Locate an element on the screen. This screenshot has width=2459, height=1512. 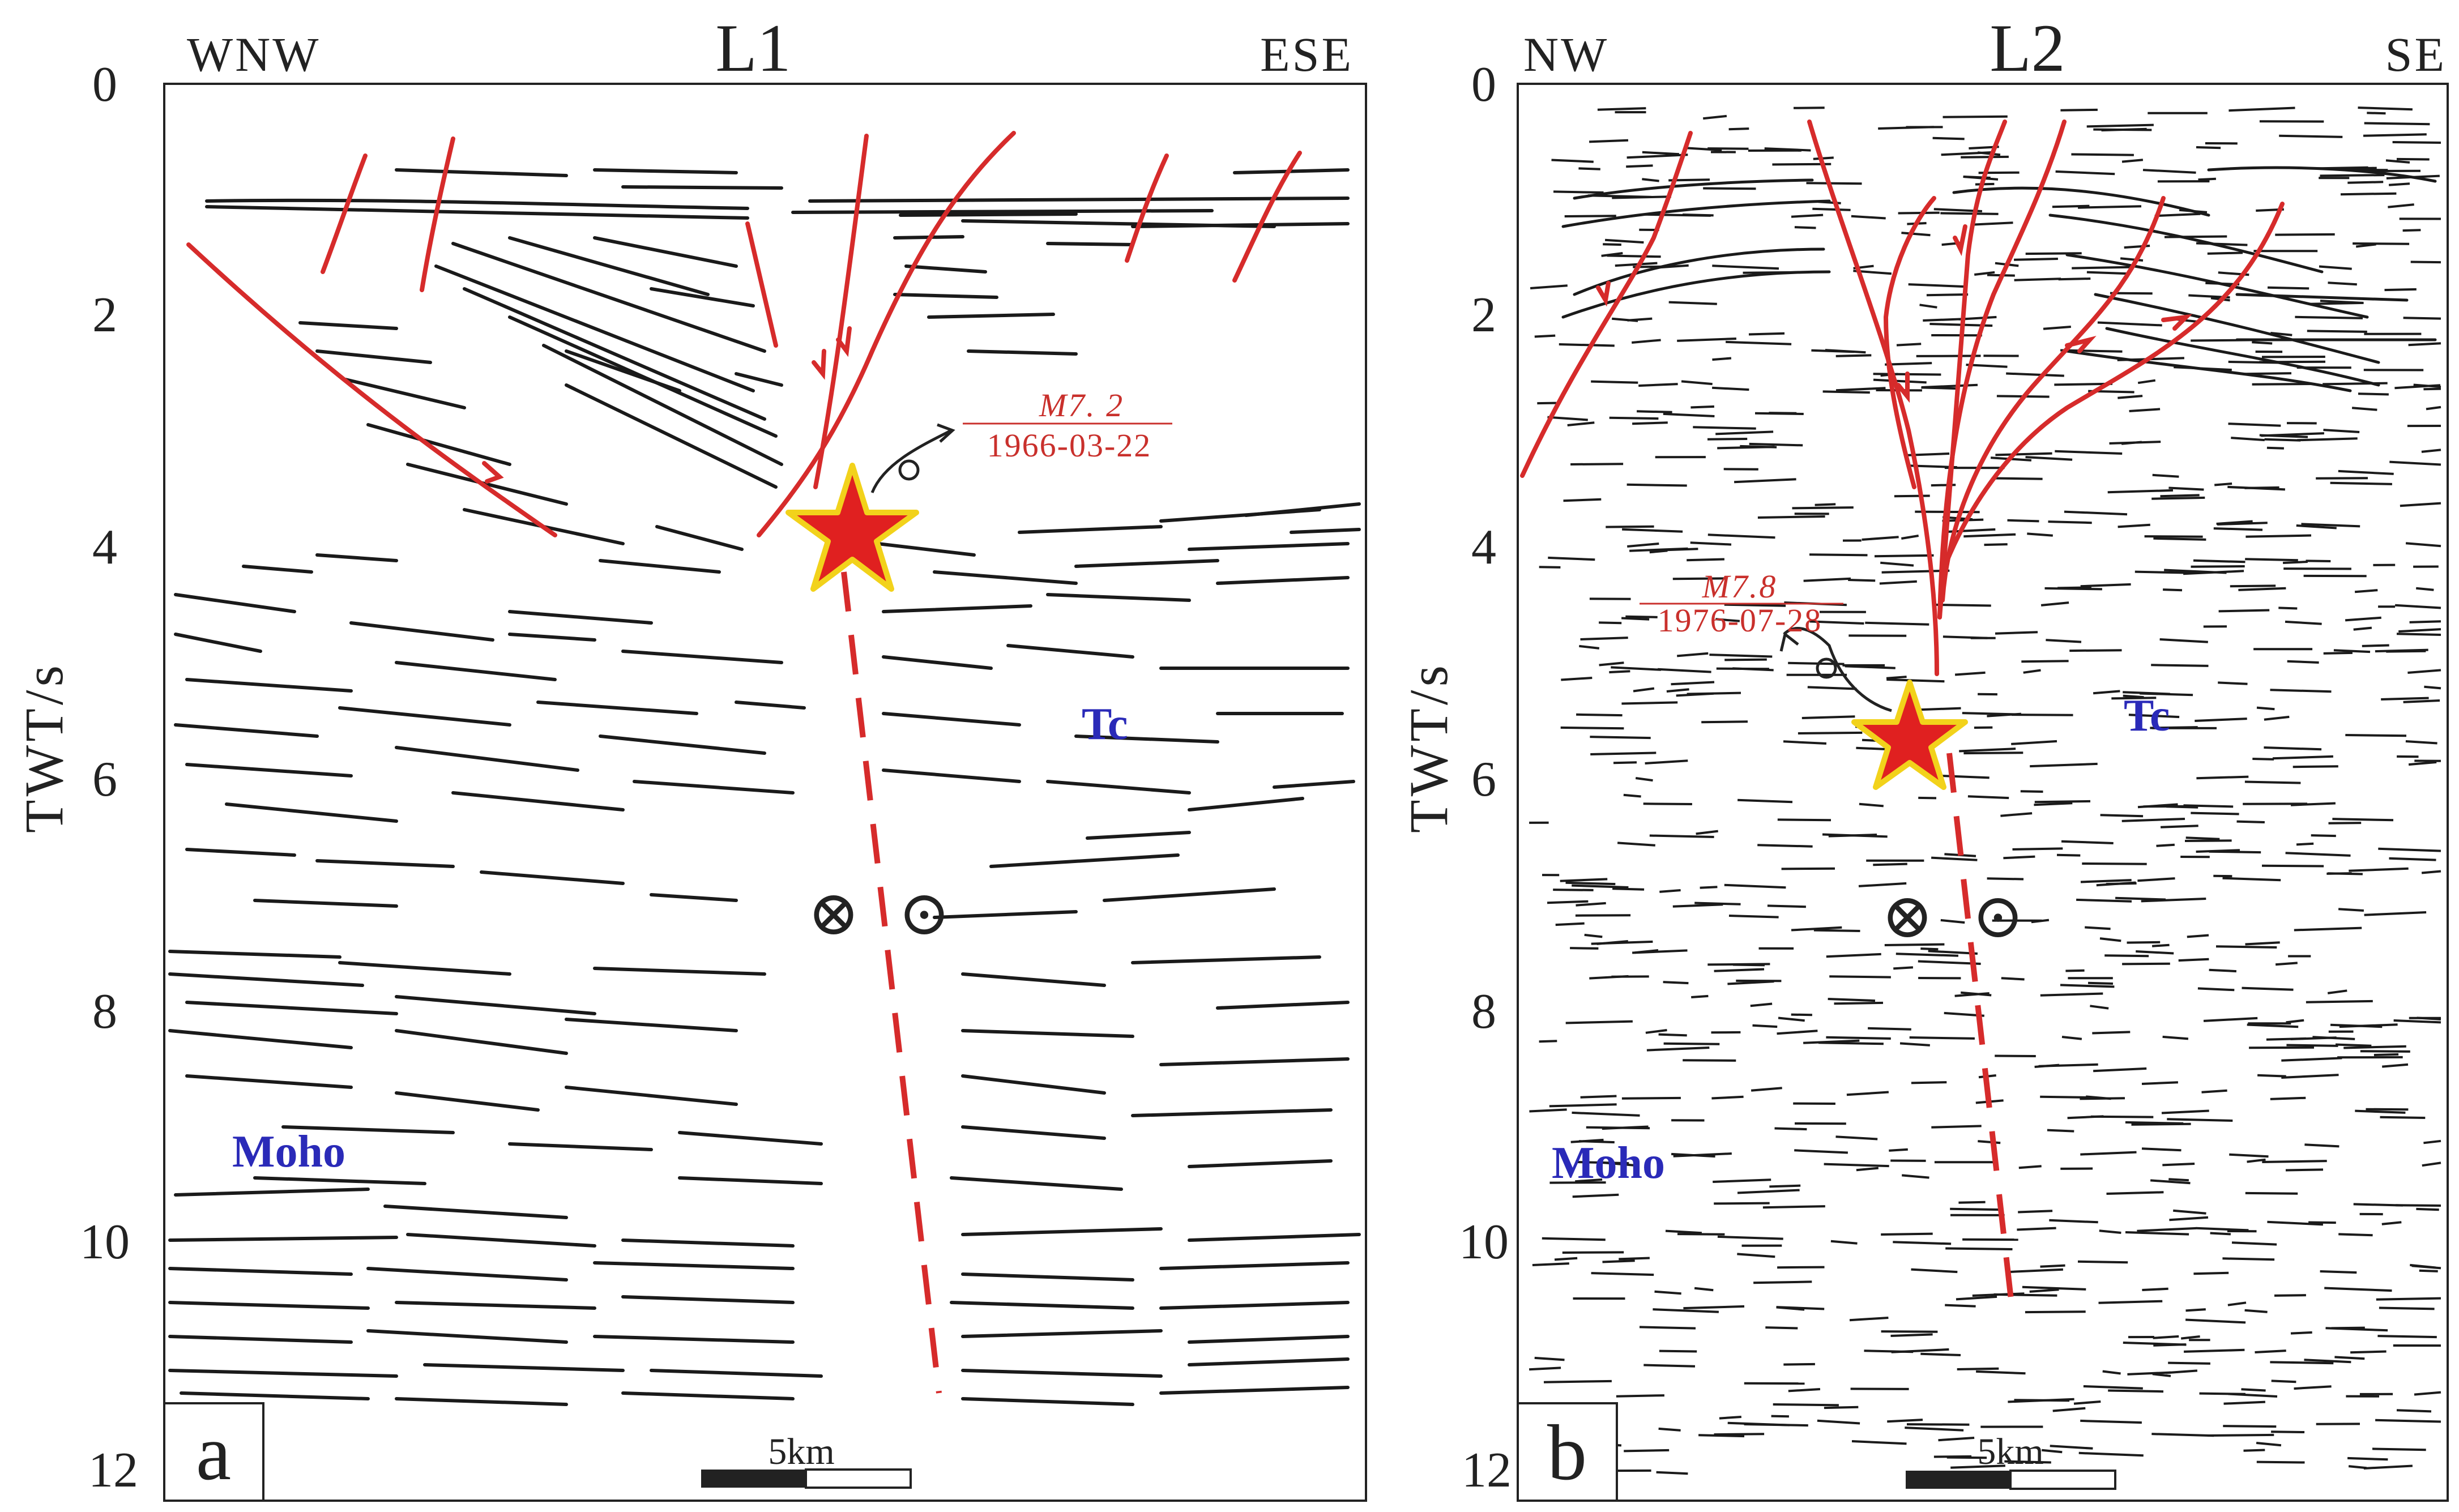
event-magnitude: M7. 2 is located at coordinates (1081, 405).